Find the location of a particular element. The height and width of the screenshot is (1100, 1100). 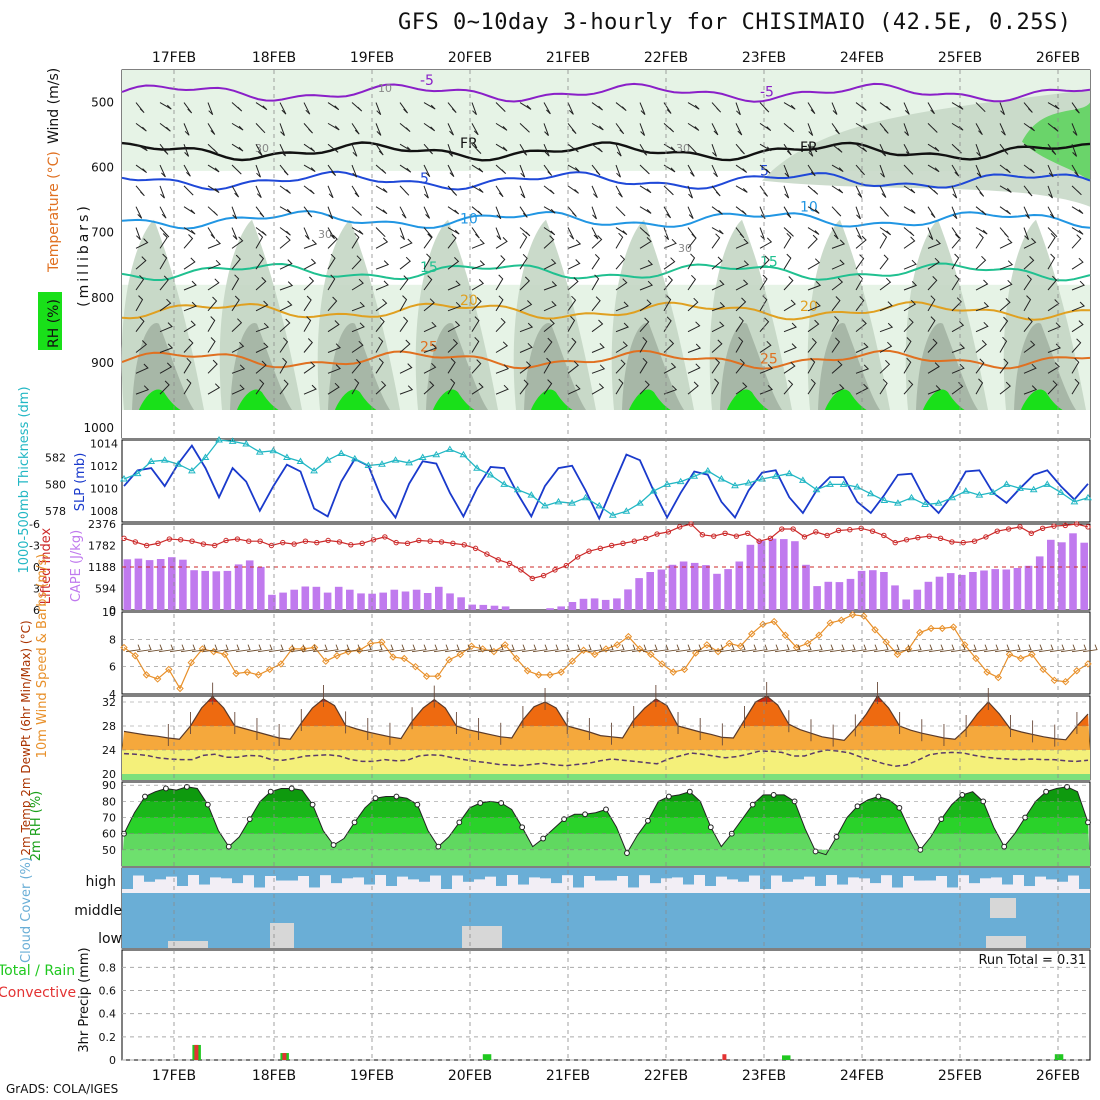

lifted-tick: 6 is located at coordinates (36, 610).